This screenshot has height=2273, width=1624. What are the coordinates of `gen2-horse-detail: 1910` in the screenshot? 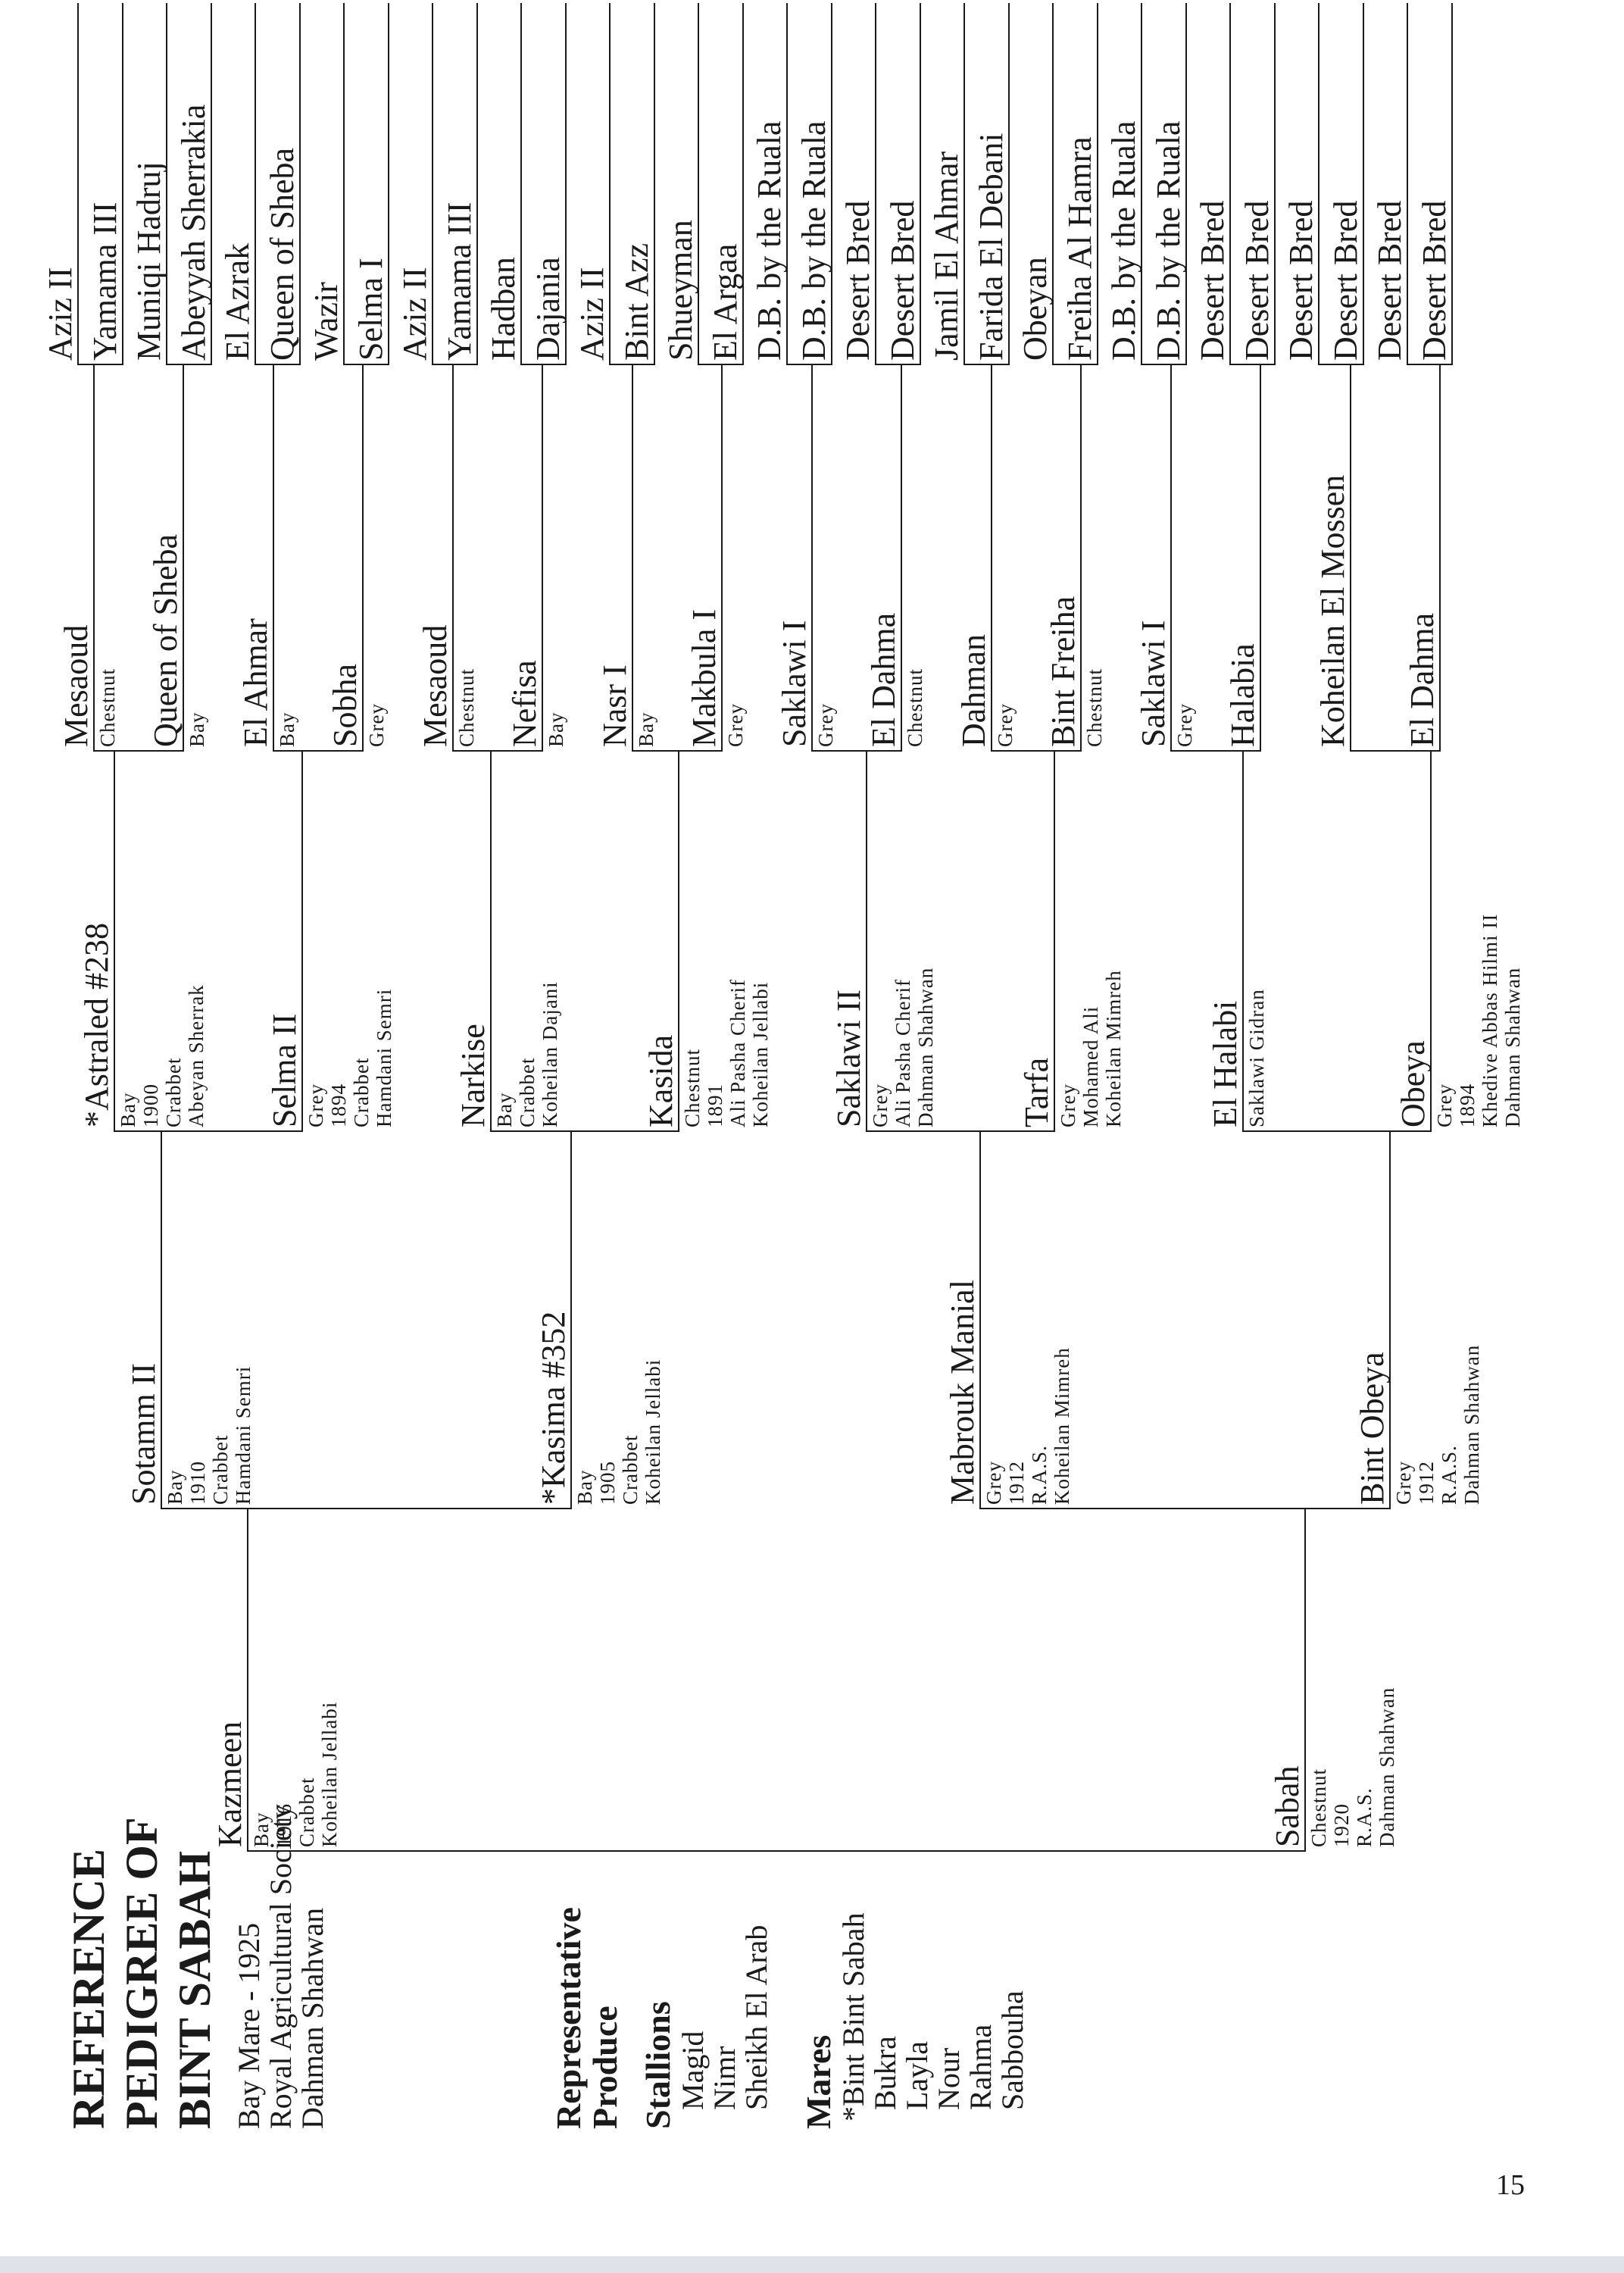 It's located at (197, 1483).